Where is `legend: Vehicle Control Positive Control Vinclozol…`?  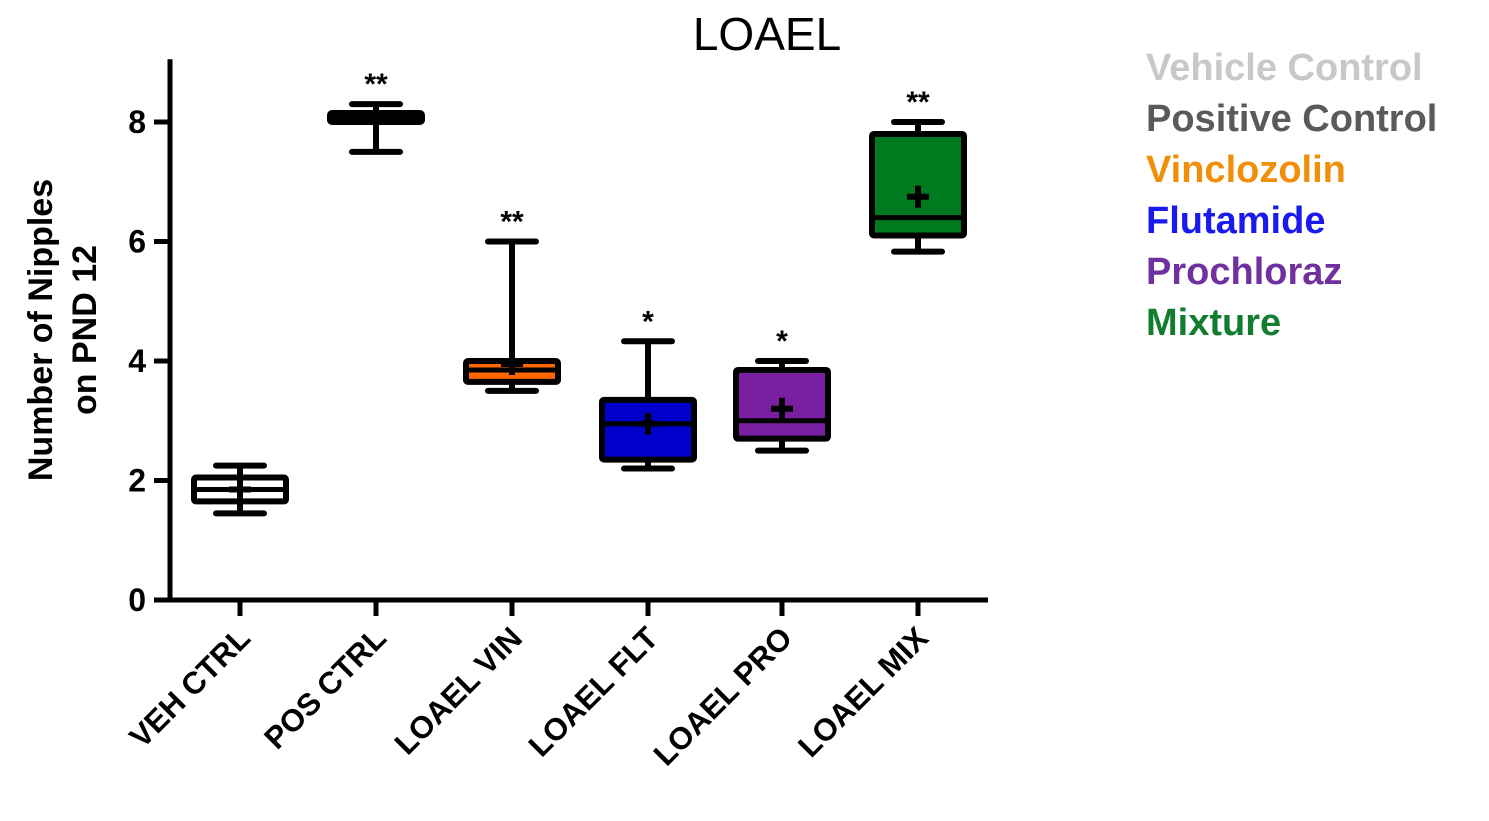
legend: Vehicle Control Positive Control Vinclozol… is located at coordinates (1291, 195).